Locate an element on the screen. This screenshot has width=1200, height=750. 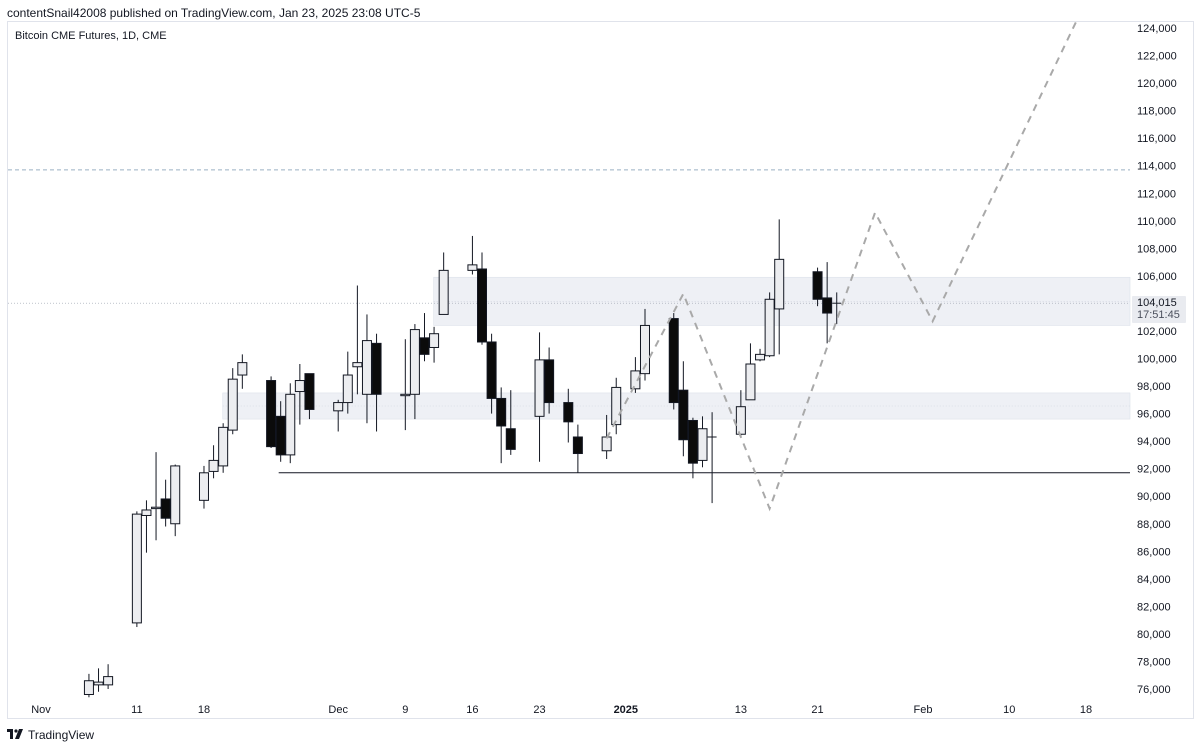
time-tick-label: 23 is located at coordinates (539, 710).